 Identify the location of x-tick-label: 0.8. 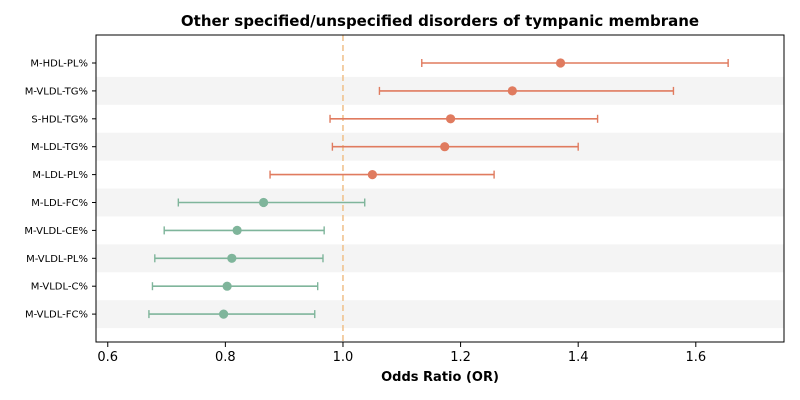
(225, 357).